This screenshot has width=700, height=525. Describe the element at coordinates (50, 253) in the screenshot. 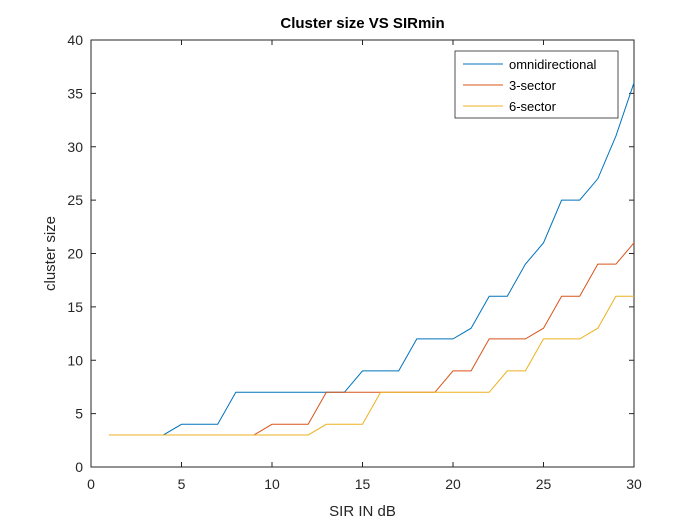

I see `y-axis-label: cluster size` at that location.